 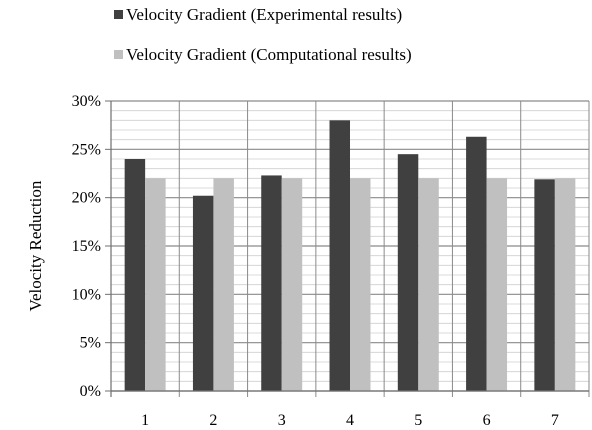 I want to click on x-tick-label-4: 4, so click(x=350, y=420).